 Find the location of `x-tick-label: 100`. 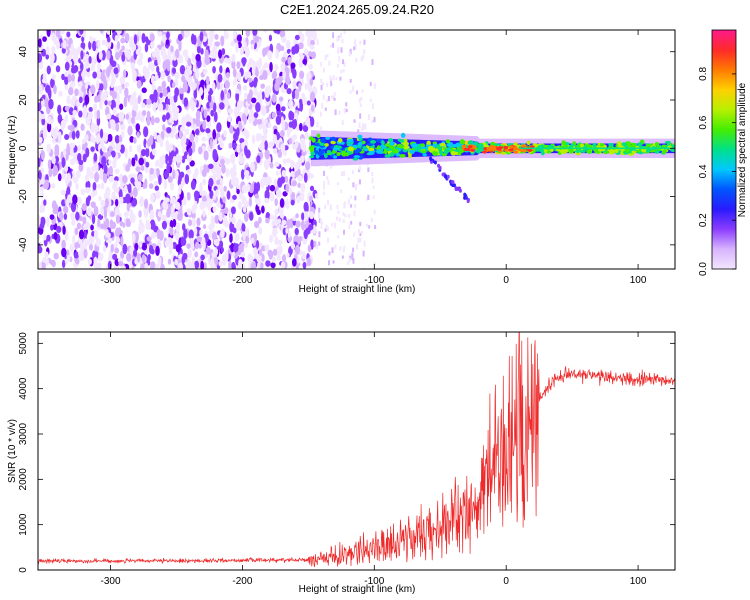

x-tick-label: 100 is located at coordinates (638, 280).